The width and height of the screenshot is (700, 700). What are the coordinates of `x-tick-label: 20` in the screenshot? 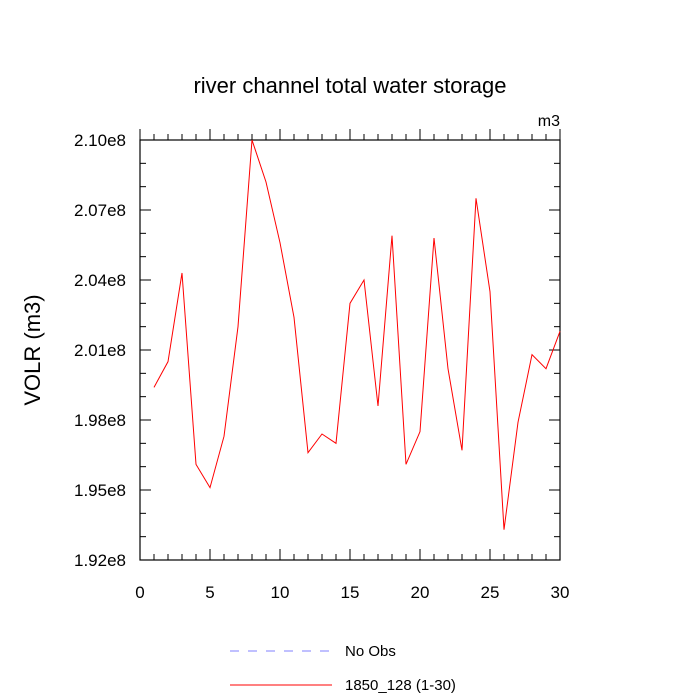 It's located at (420, 592).